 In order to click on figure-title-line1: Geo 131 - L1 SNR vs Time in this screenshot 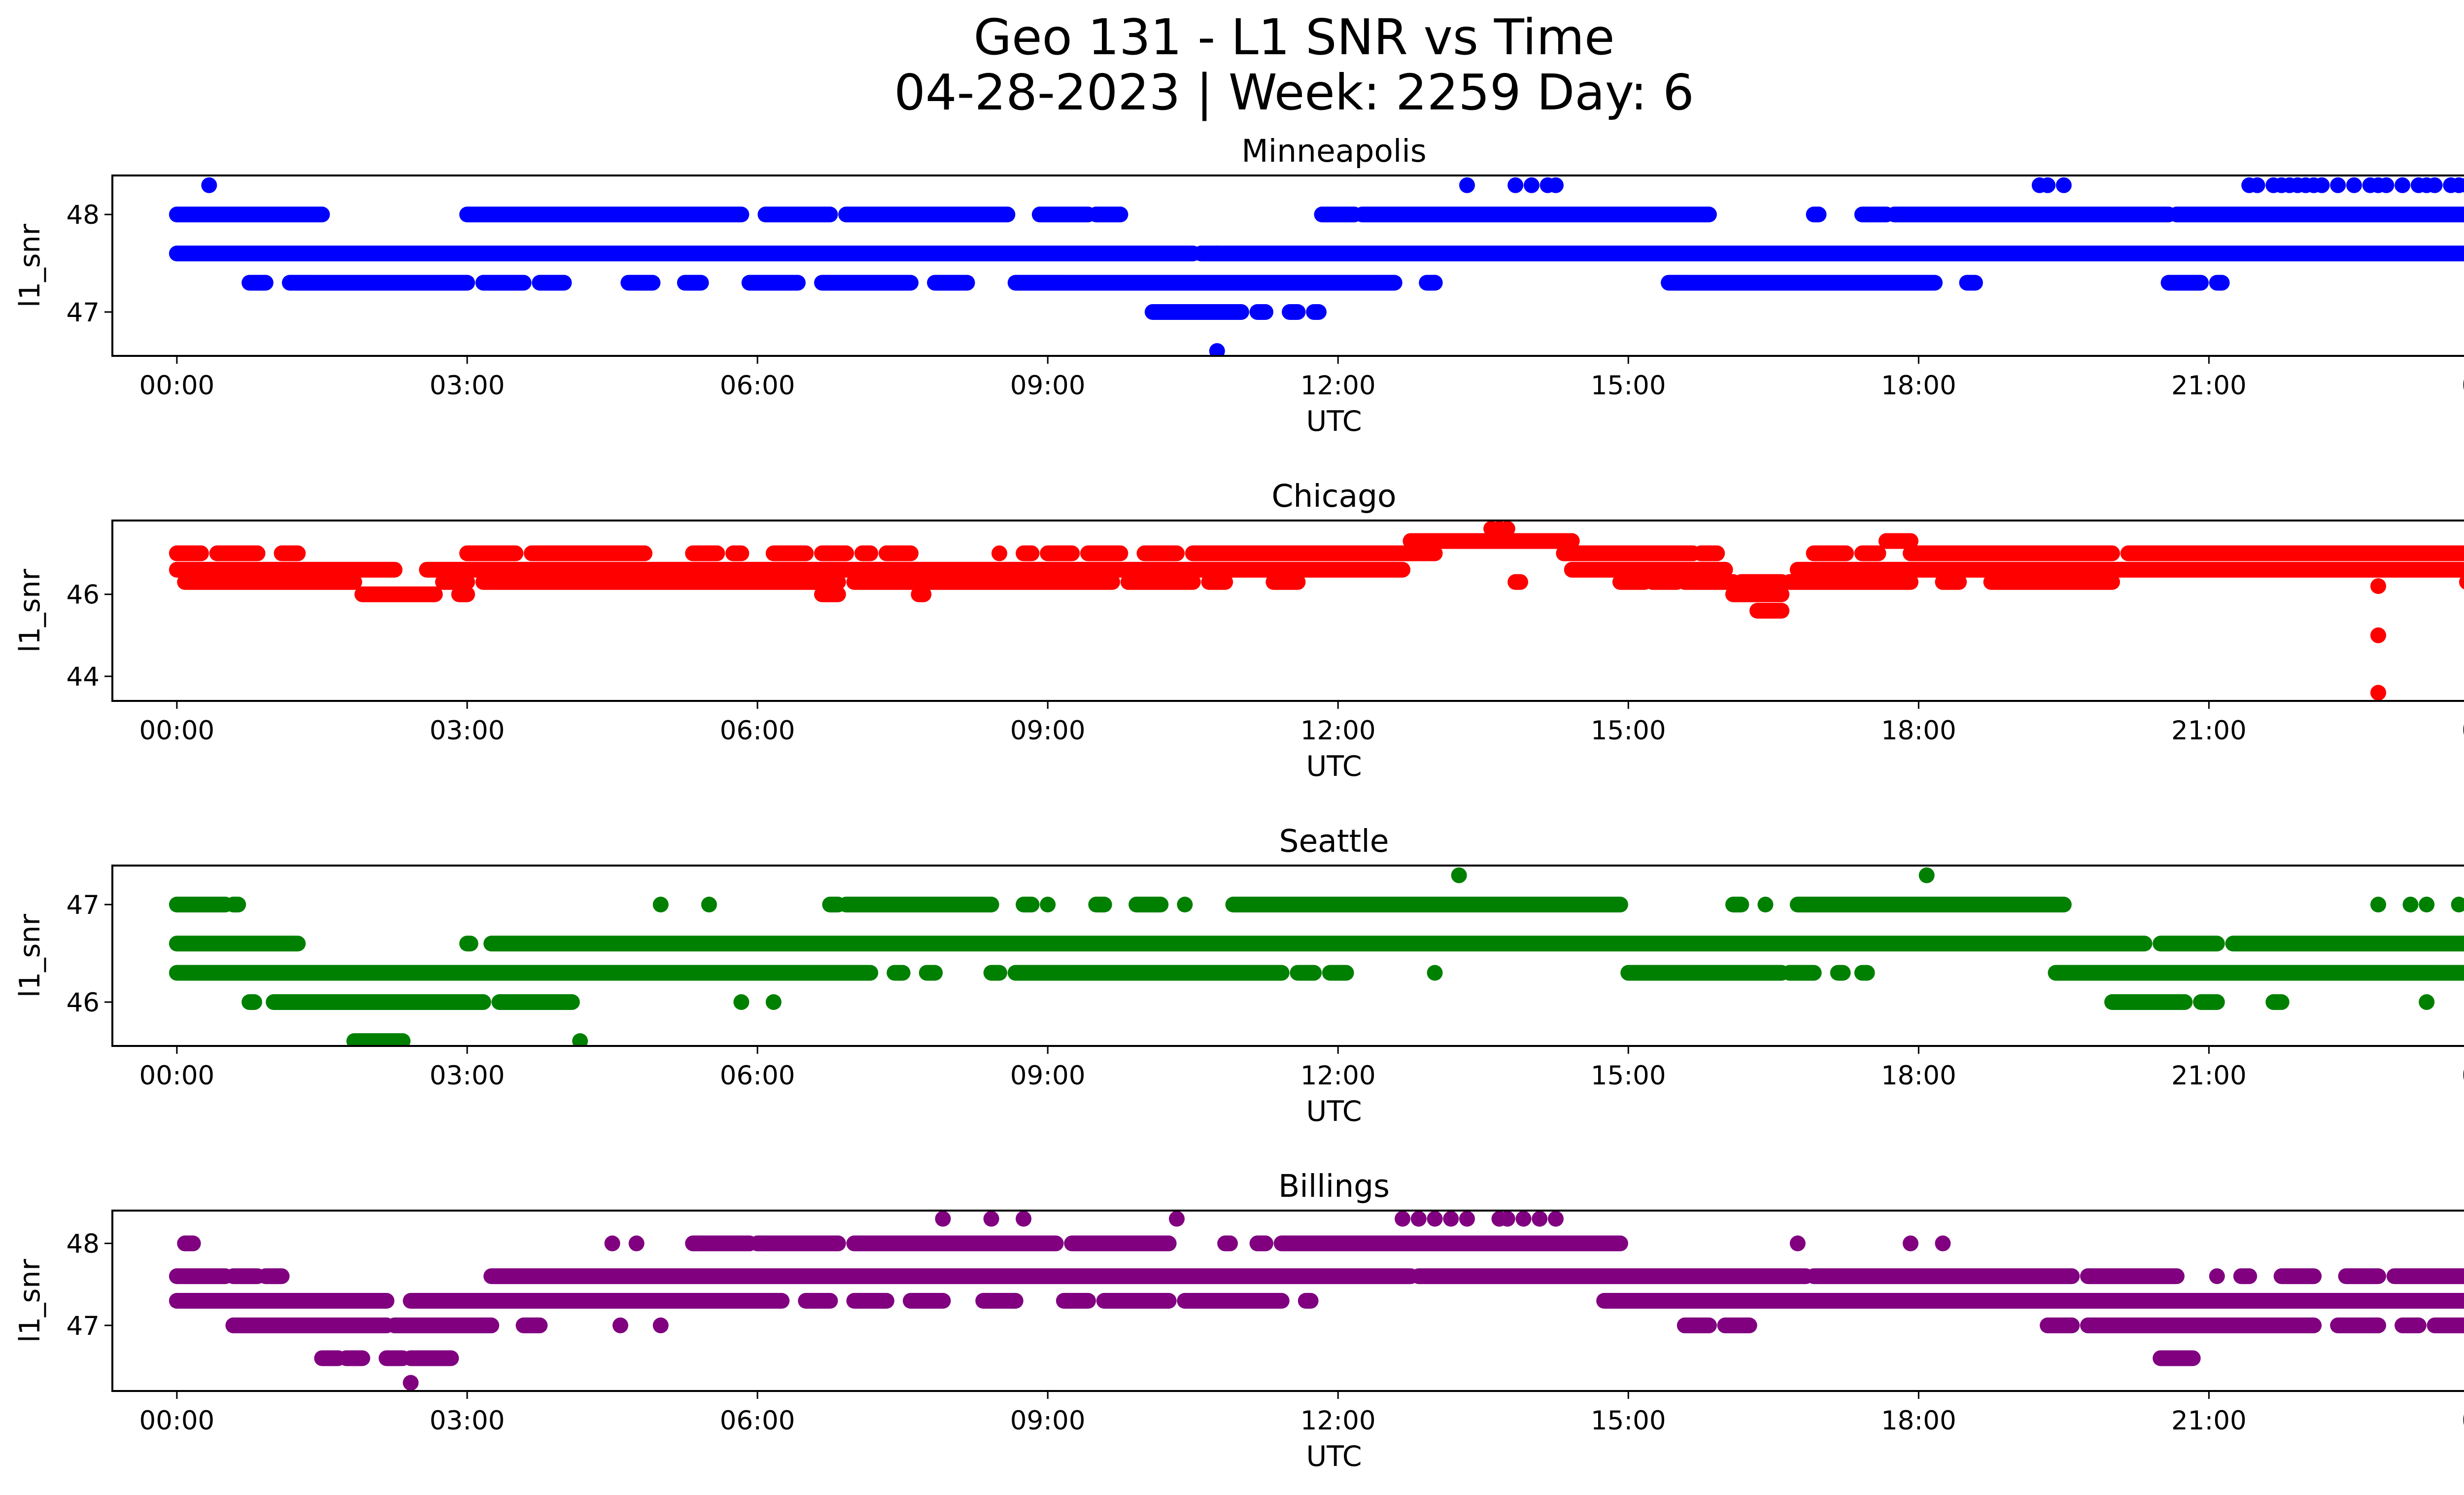, I will do `click(1294, 37)`.